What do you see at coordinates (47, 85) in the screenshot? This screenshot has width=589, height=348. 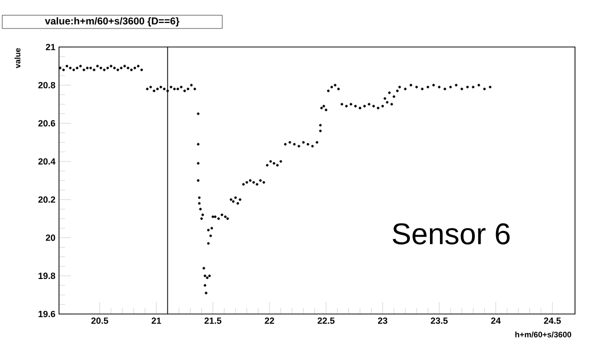 I see `y-tick-label: 20.8` at bounding box center [47, 85].